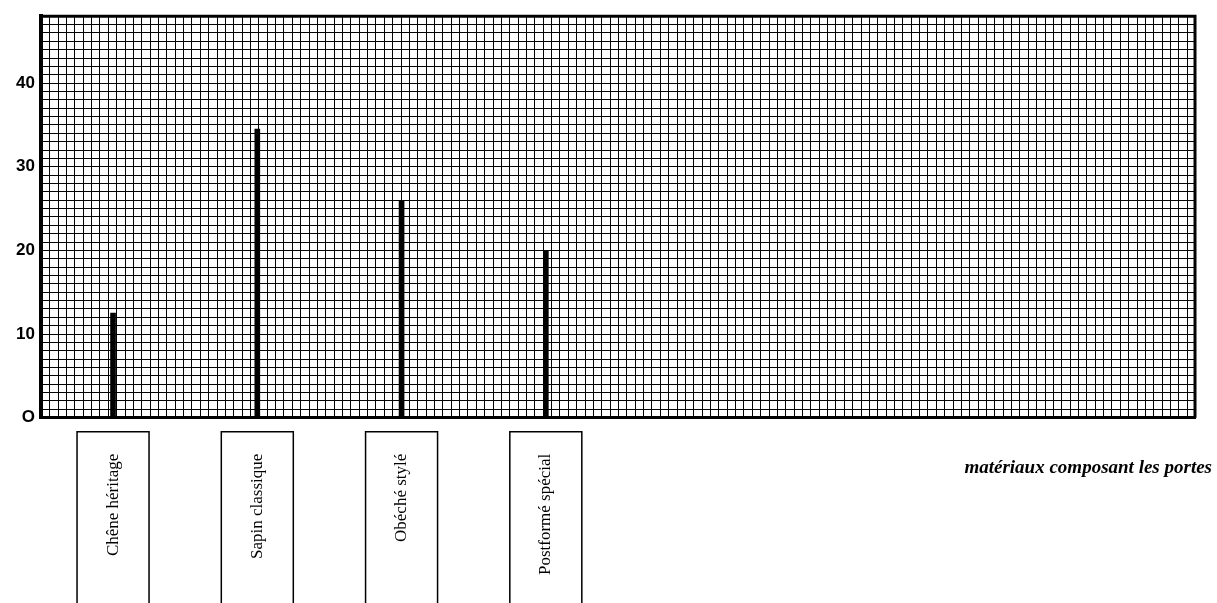 The height and width of the screenshot is (603, 1217). Describe the element at coordinates (25, 166) in the screenshot. I see `y-tick-label: 30` at that location.